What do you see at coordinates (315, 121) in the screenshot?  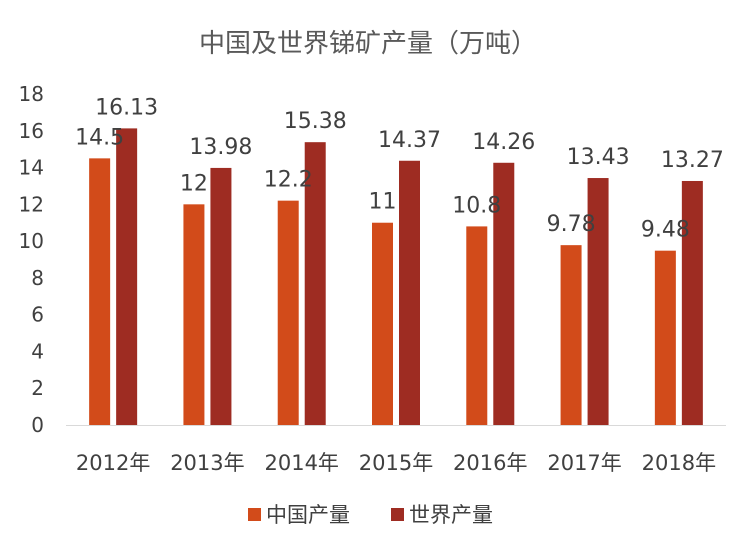 I see `data-label: 15.38` at bounding box center [315, 121].